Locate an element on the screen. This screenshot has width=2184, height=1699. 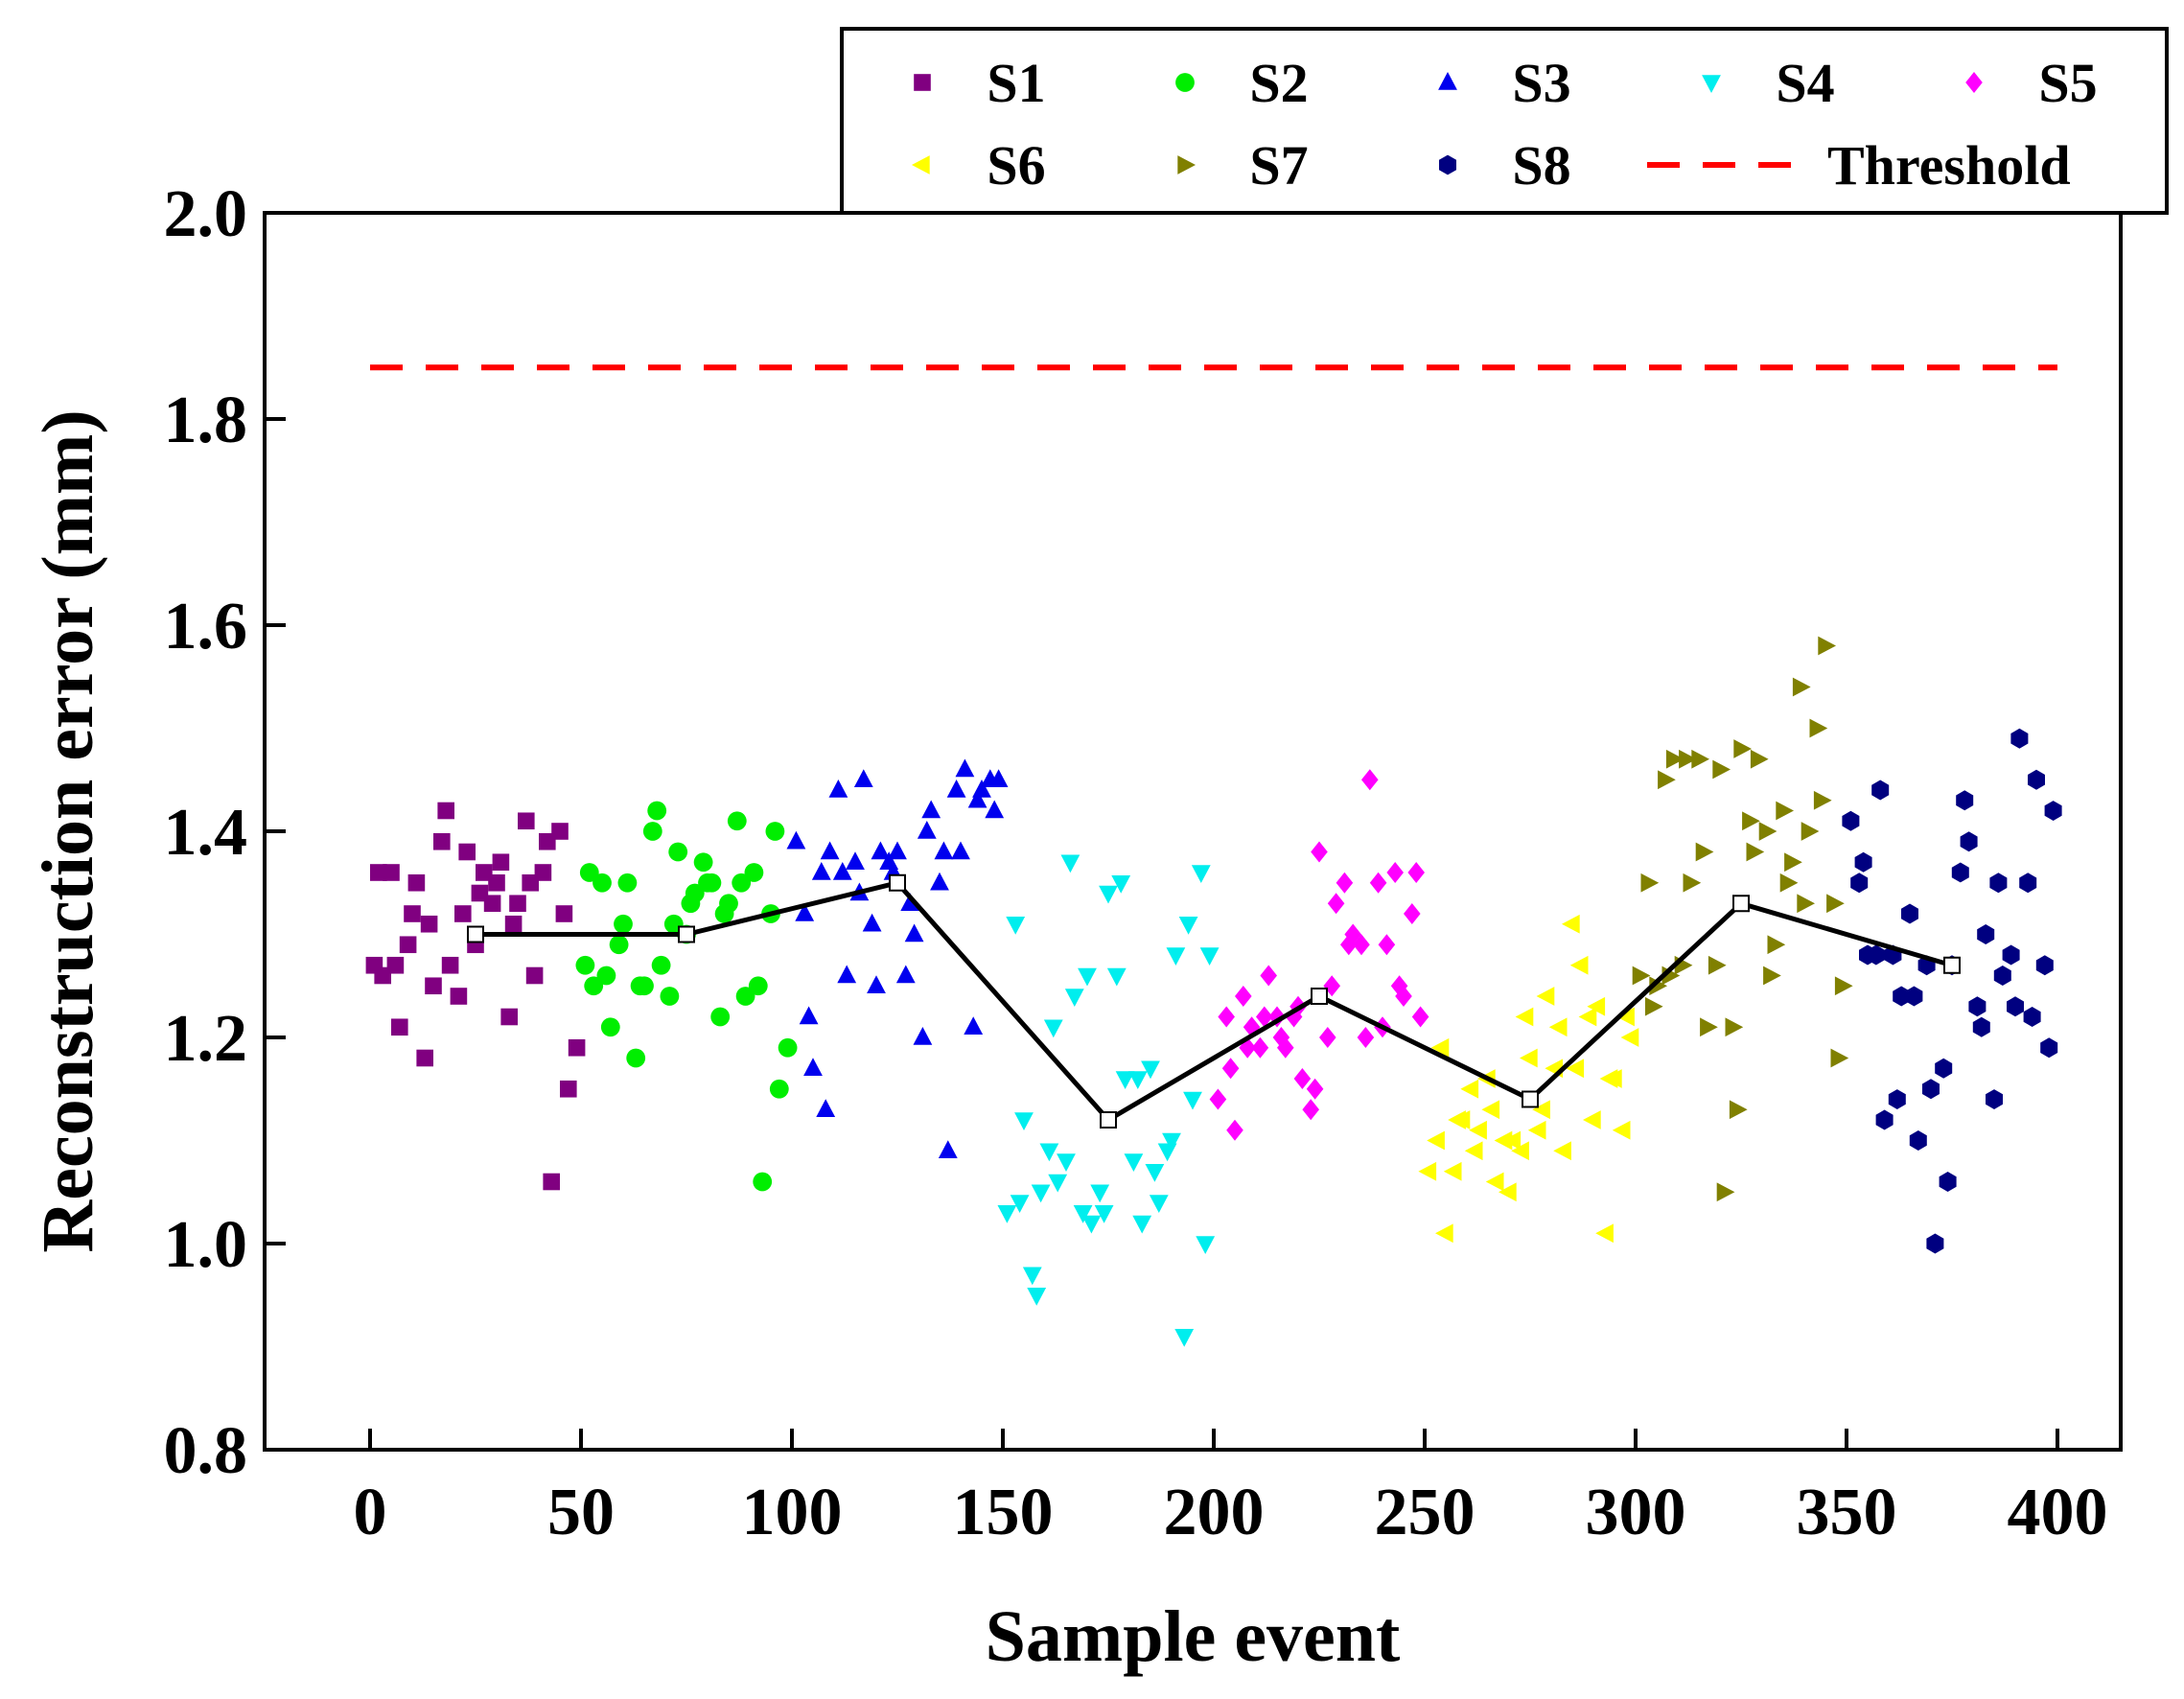
x-tick-label: 300 is located at coordinates (1636, 1513).